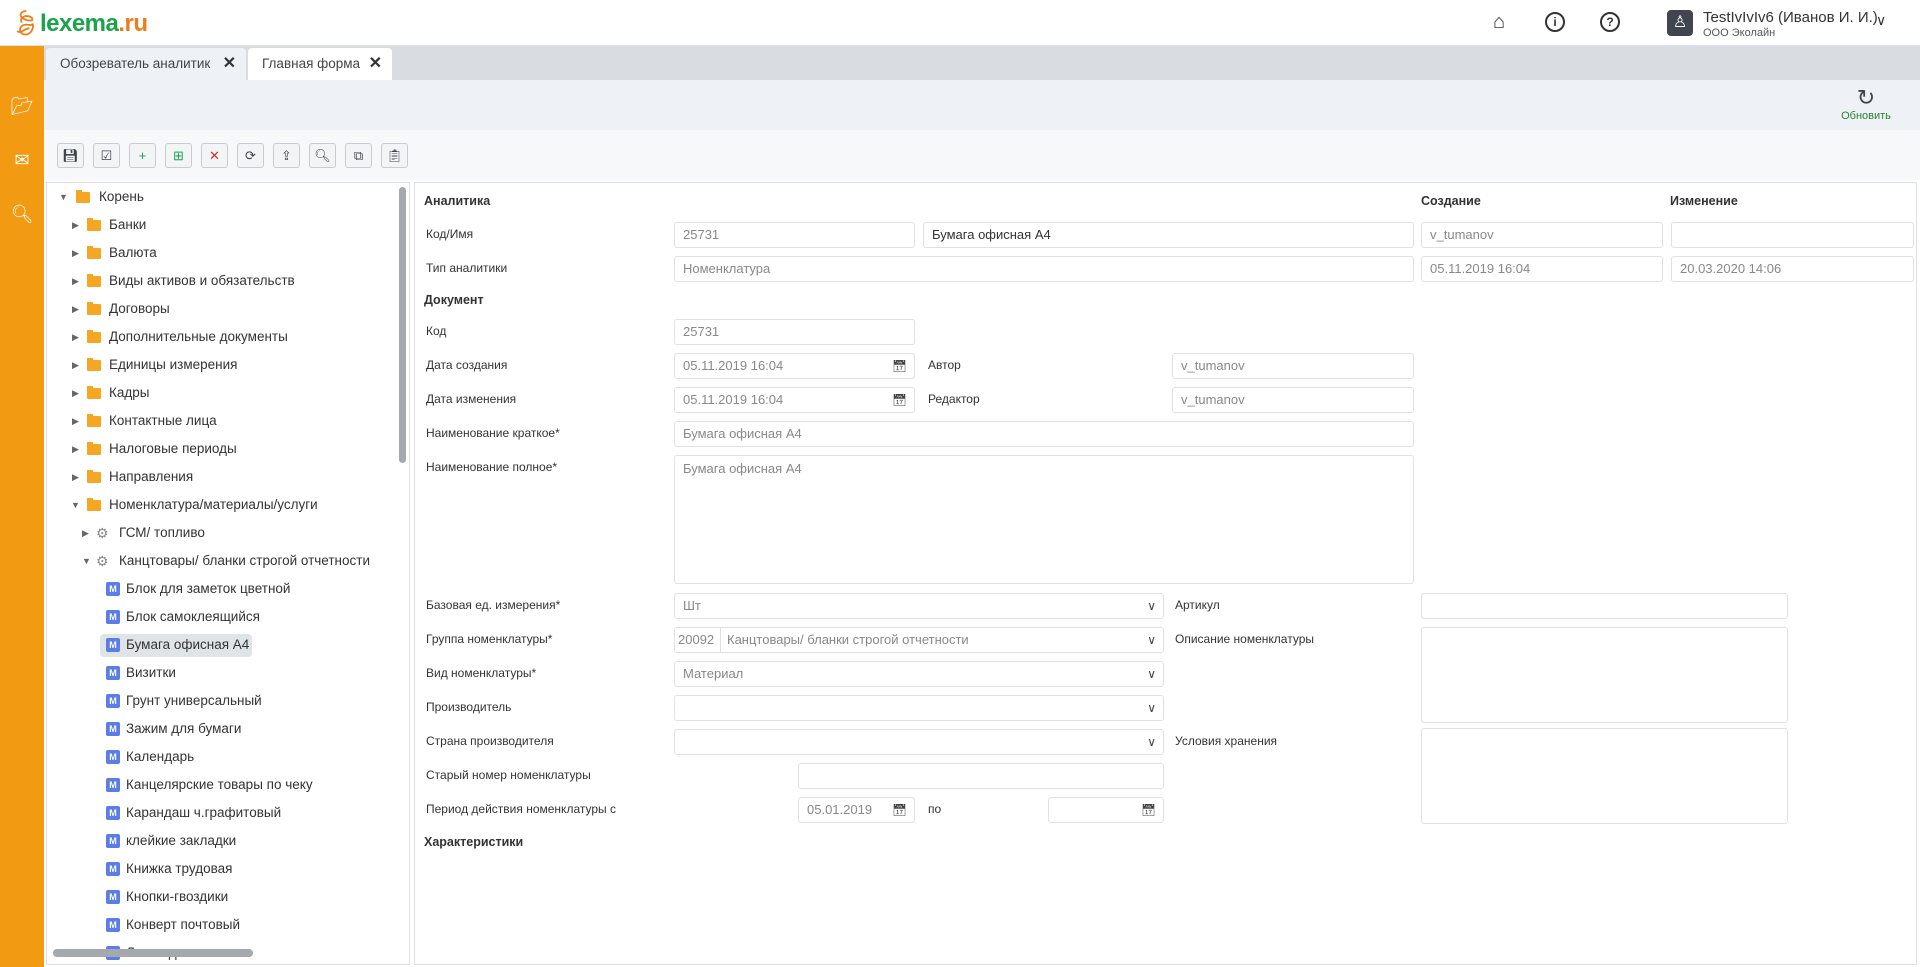 The height and width of the screenshot is (967, 1920). I want to click on tree-node-label: Номенклатура/материалы/услуги, so click(213, 504).